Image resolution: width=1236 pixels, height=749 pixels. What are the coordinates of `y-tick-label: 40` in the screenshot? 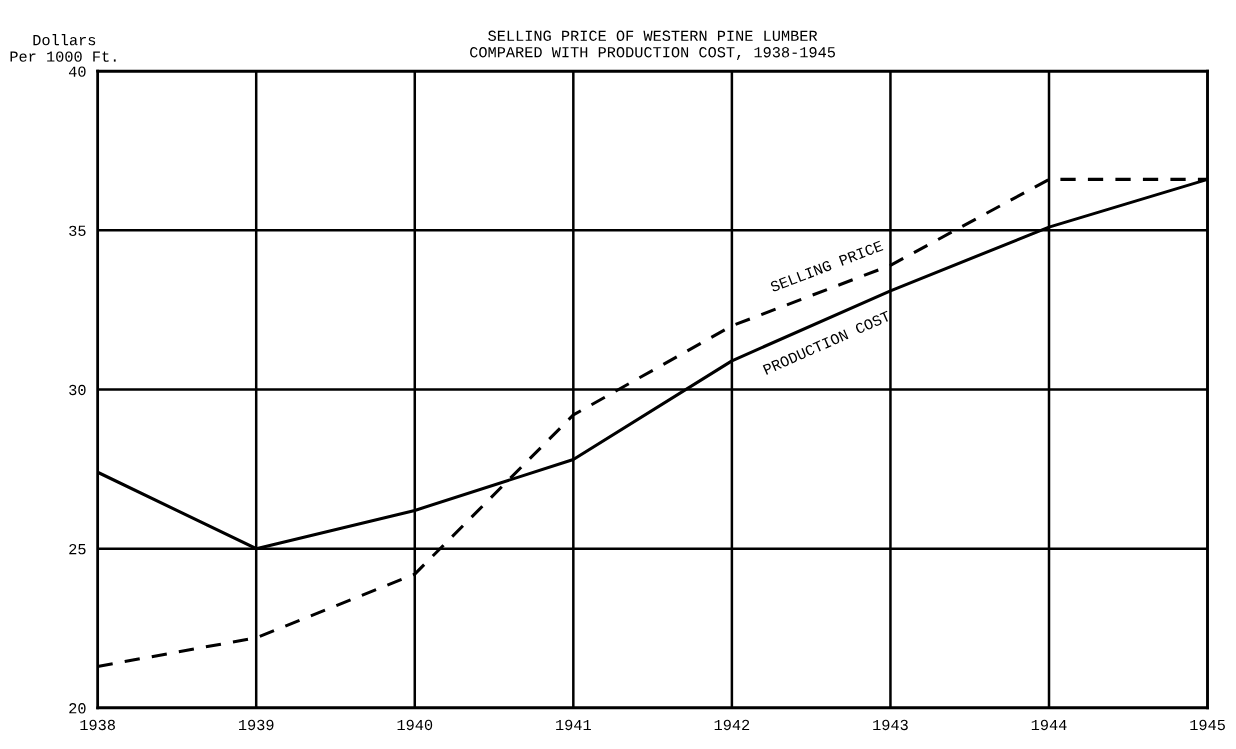 It's located at (77, 71).